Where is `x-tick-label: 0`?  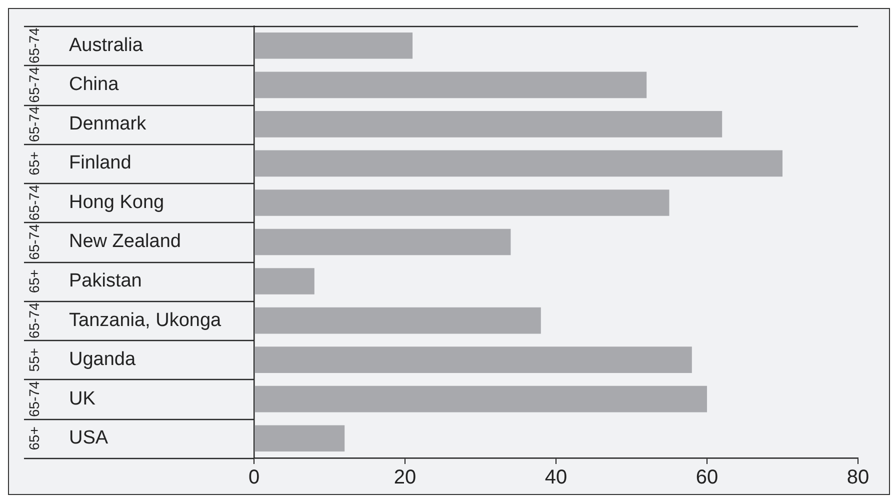
x-tick-label: 0 is located at coordinates (254, 477).